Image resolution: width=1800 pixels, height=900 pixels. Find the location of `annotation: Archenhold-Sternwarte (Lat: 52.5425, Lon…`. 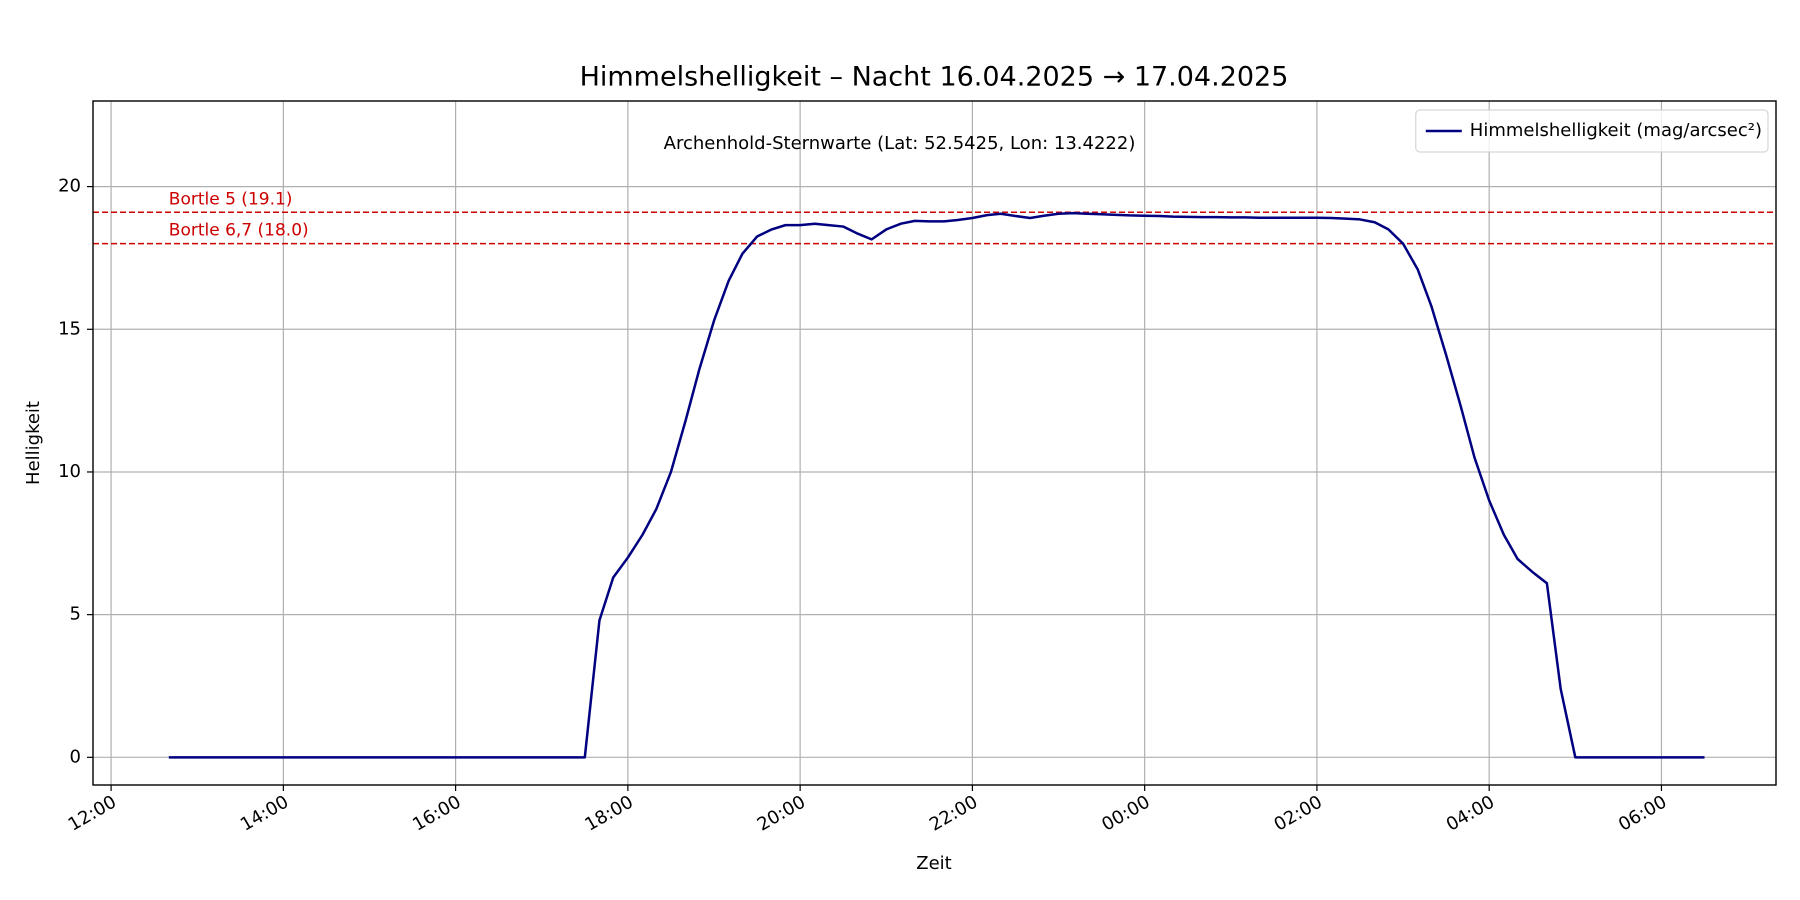

annotation: Archenhold-Sternwarte (Lat: 52.5425, Lon… is located at coordinates (900, 143).